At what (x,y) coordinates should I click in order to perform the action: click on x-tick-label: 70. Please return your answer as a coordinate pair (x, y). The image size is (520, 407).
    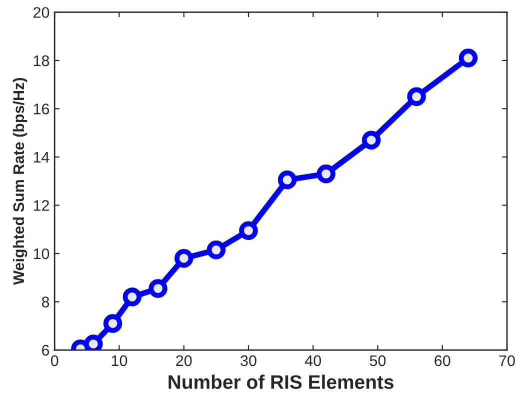
    Looking at the image, I should click on (507, 360).